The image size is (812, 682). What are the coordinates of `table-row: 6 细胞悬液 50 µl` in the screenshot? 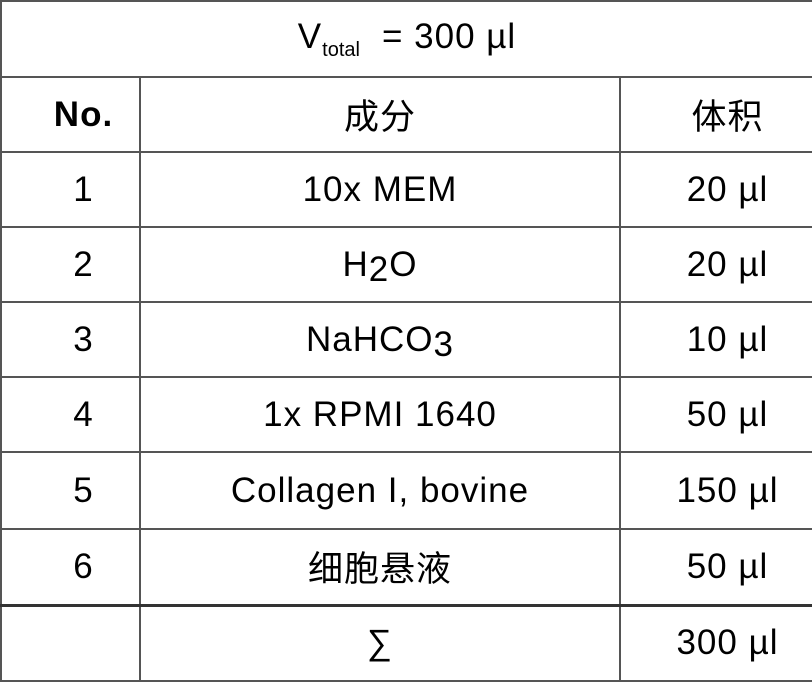 It's located at (406, 567).